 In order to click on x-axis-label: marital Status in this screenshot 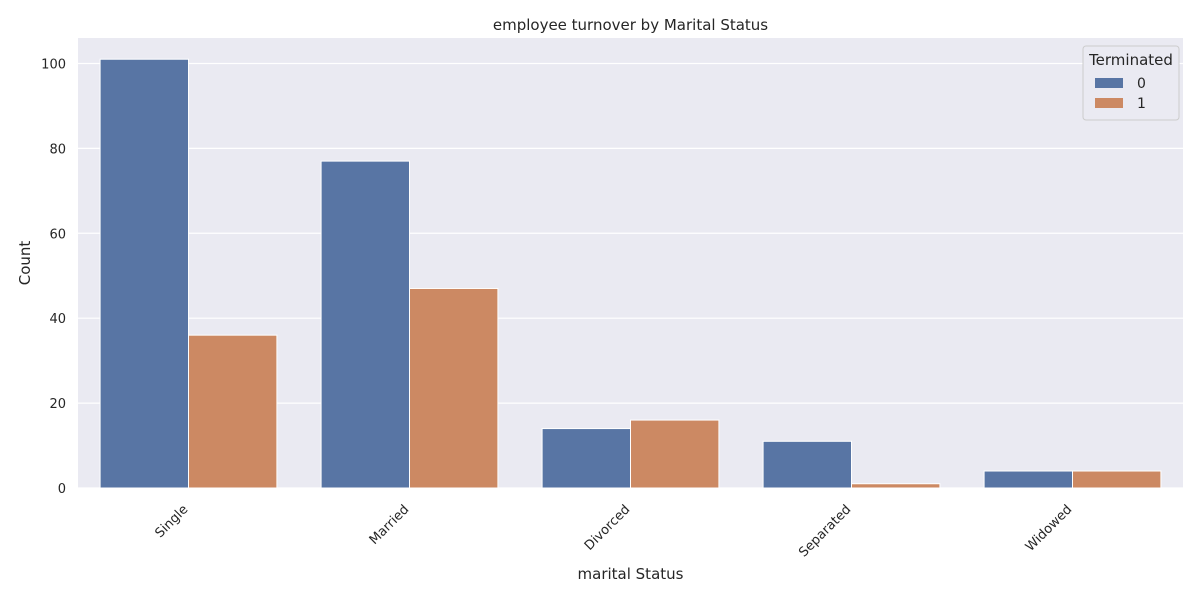, I will do `click(631, 574)`.